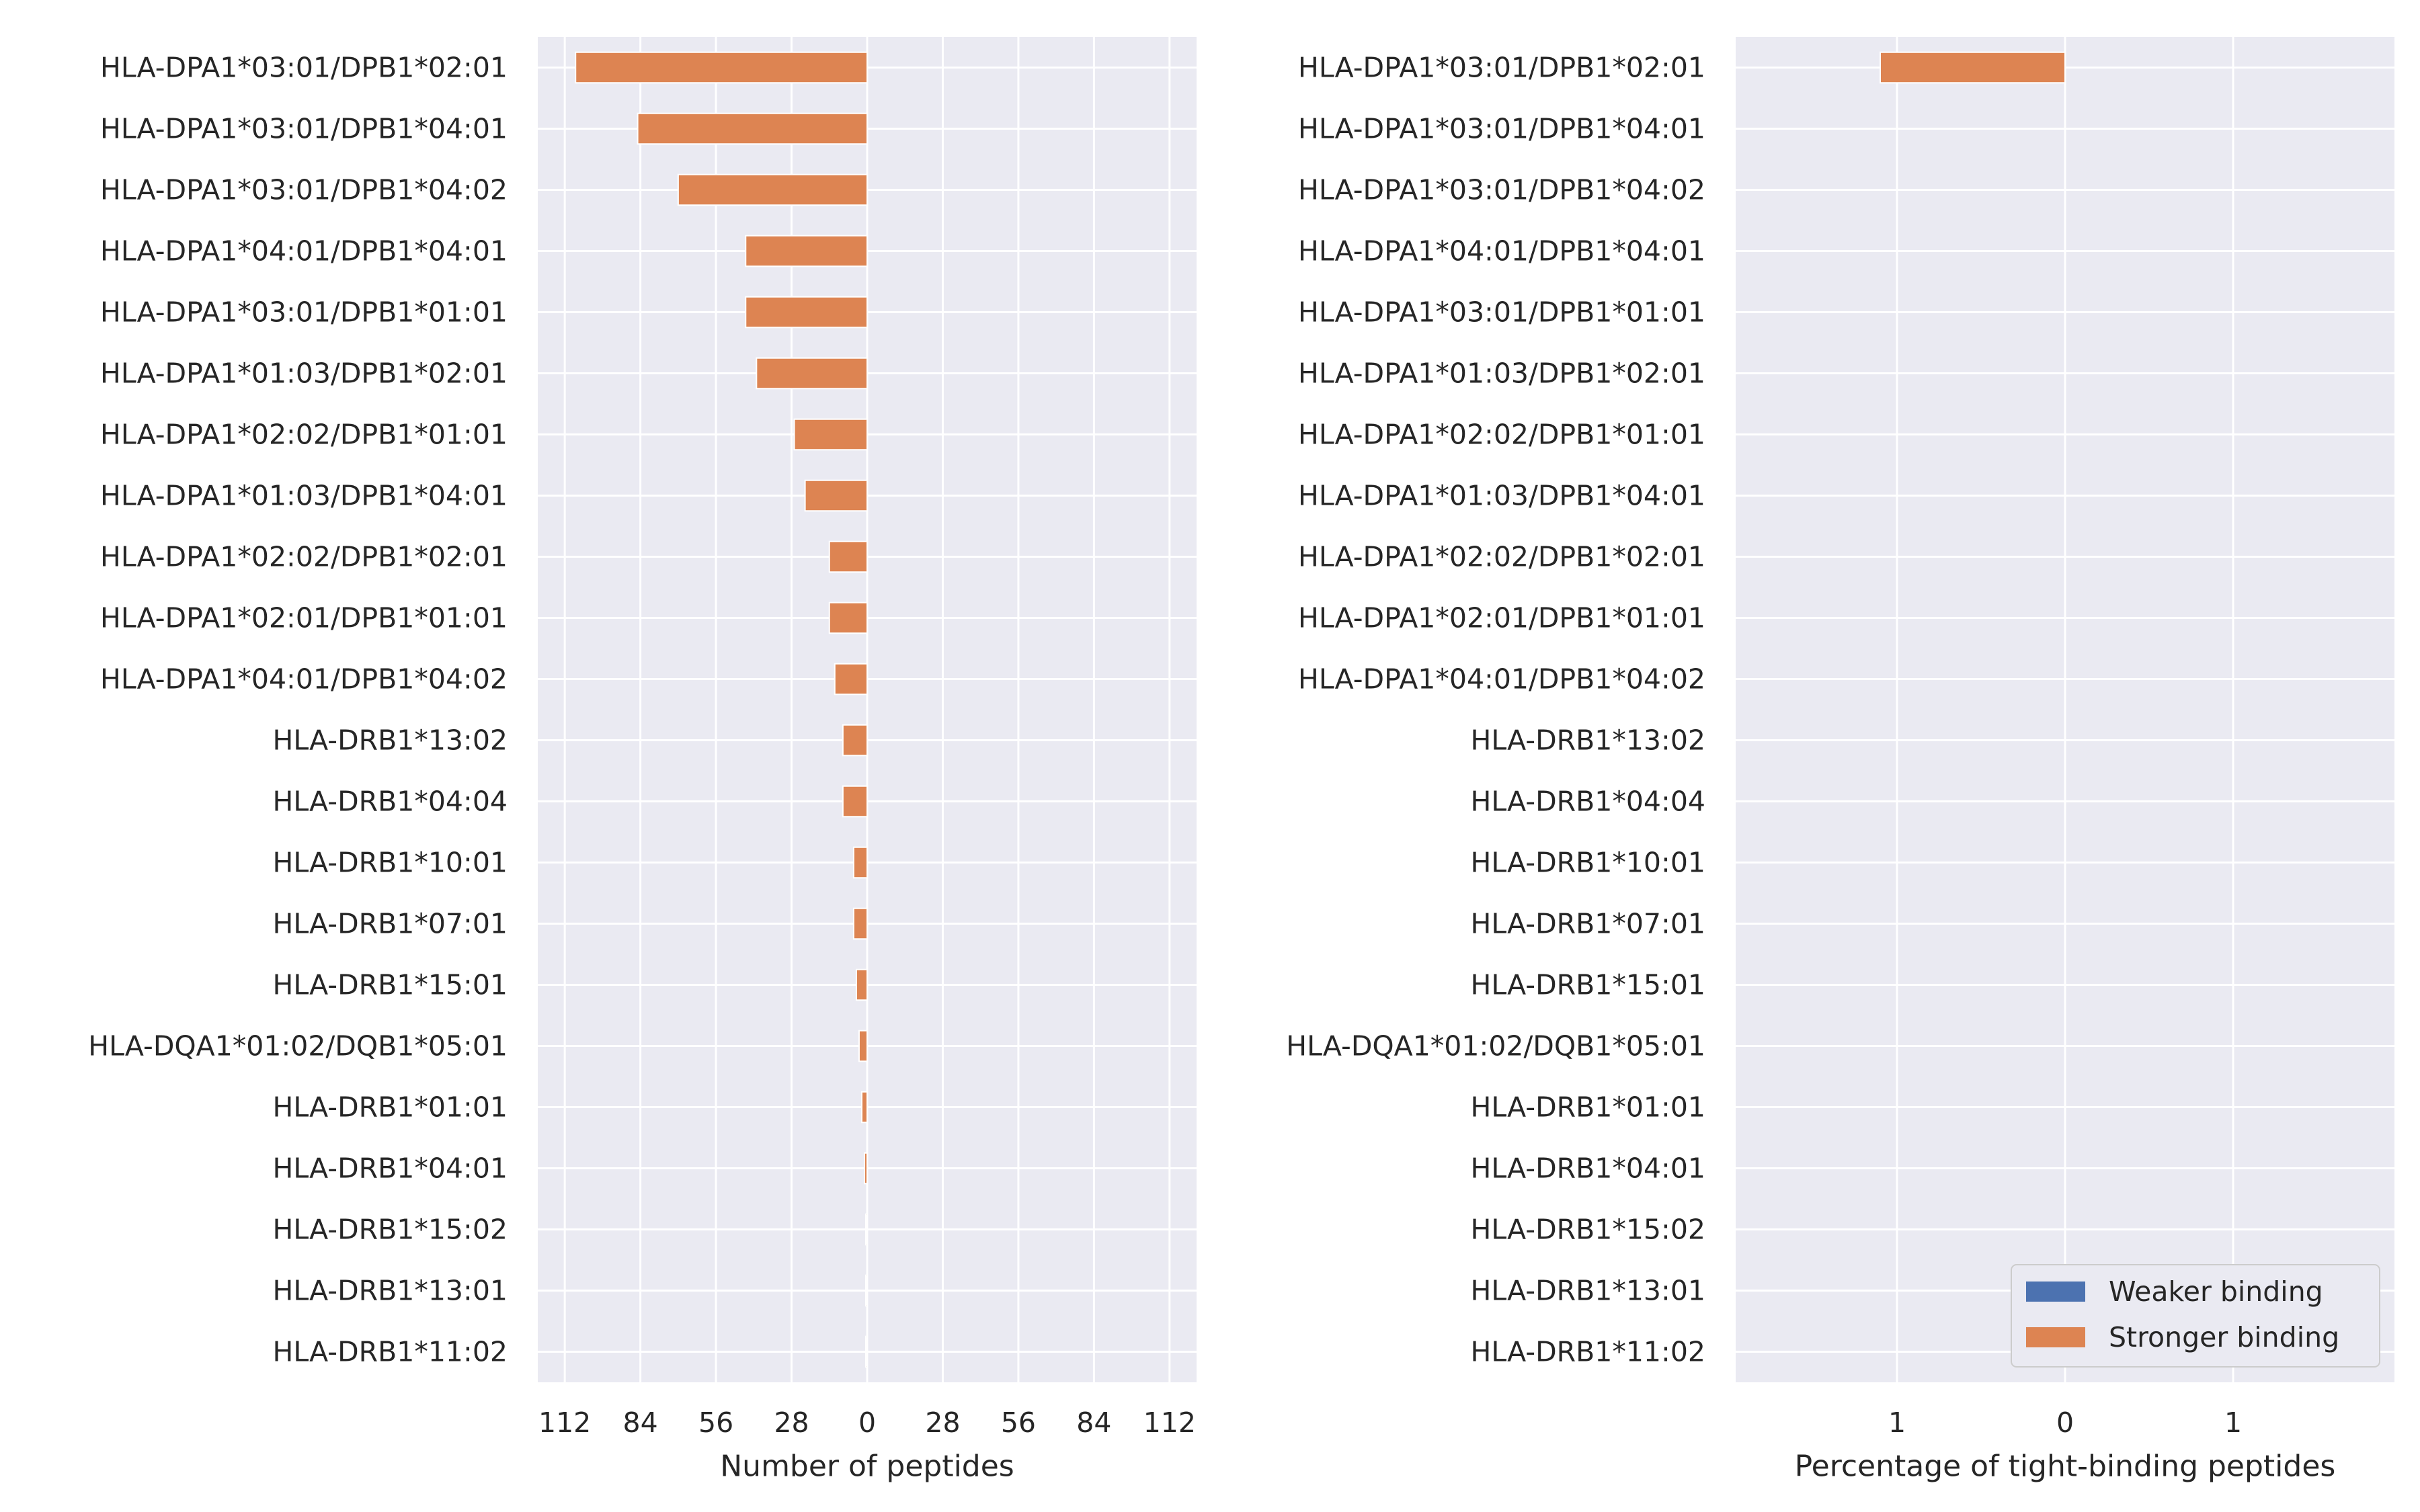 This screenshot has height=1512, width=2420. I want to click on legend-box, so click(2195, 1316).